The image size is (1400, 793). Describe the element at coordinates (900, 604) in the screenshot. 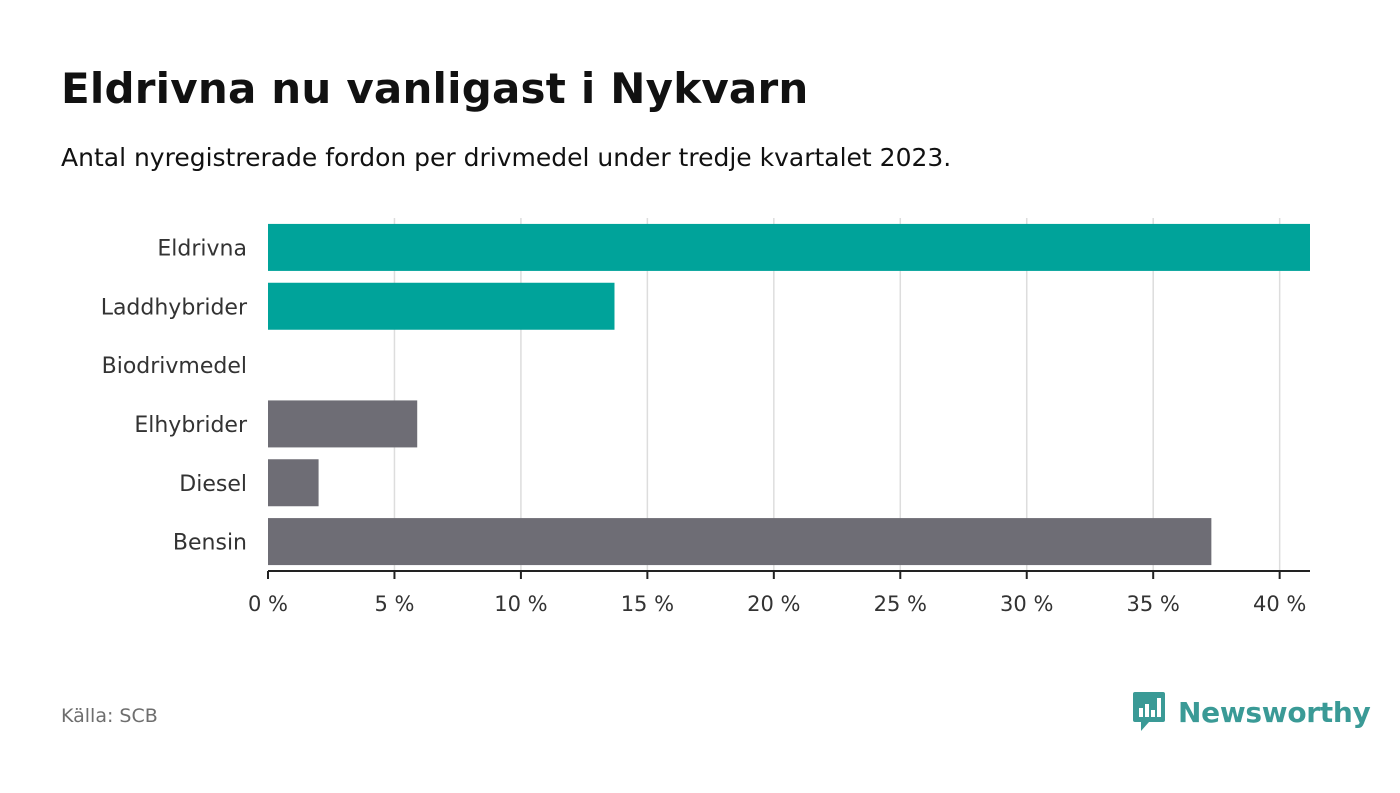

I see `x-tick-label: 25 %` at that location.